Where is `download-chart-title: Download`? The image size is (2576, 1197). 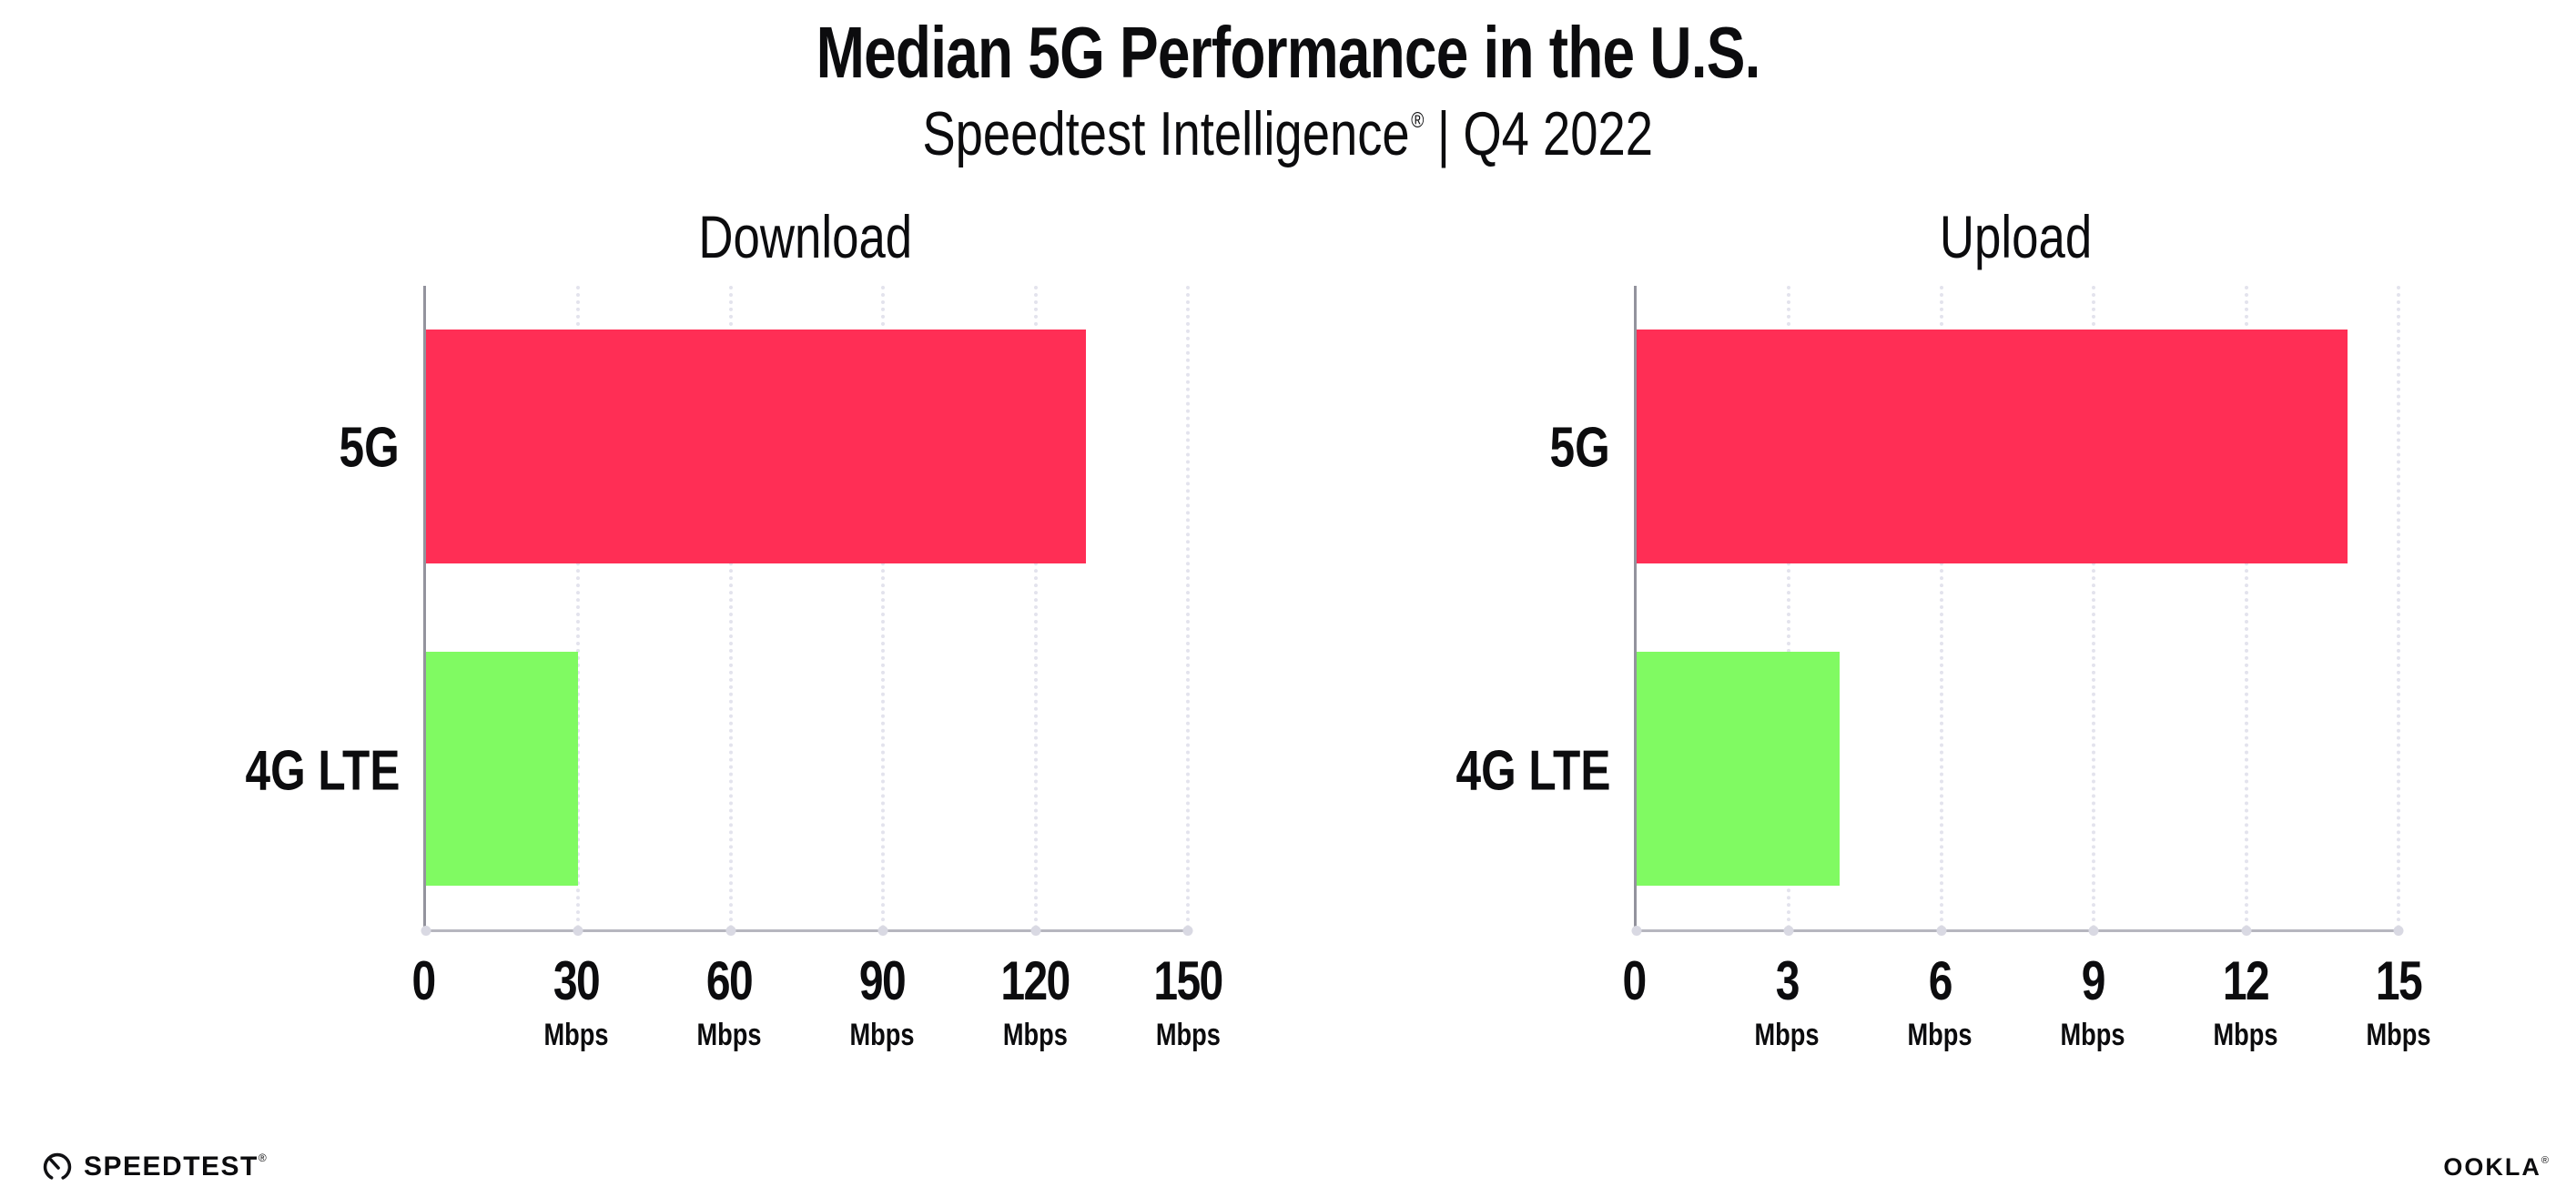
download-chart-title: Download is located at coordinates (805, 237).